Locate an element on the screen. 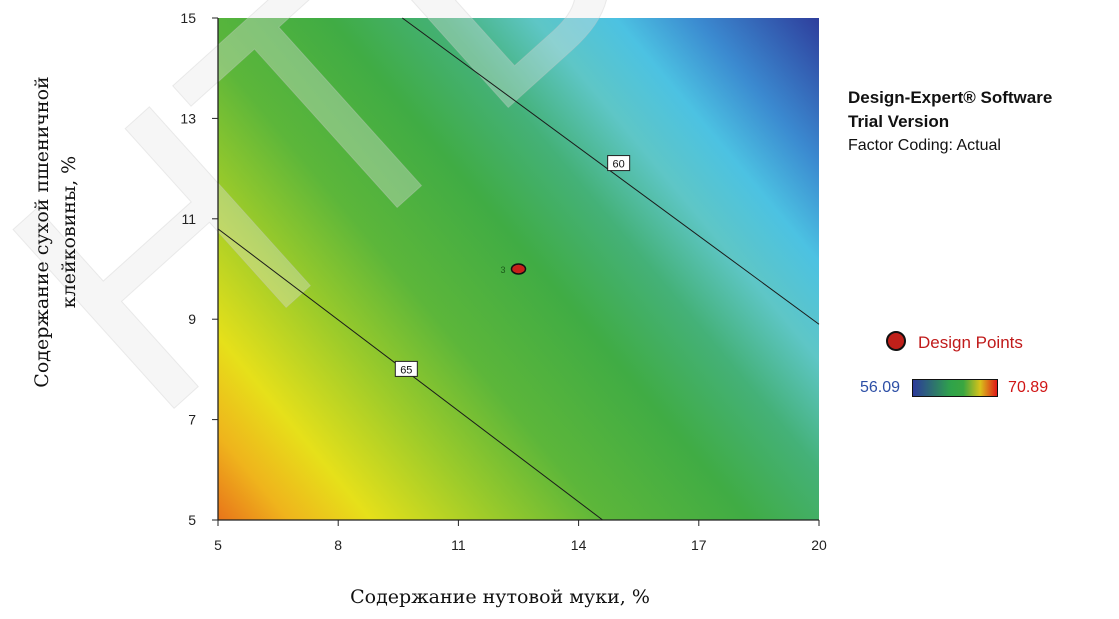 This screenshot has width=1119, height=619. contour-label-60: 60 is located at coordinates (619, 165).